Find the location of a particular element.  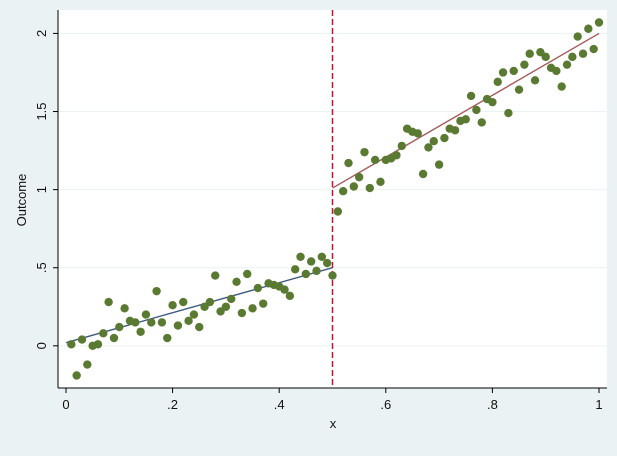

x-tick-label-4: .8 is located at coordinates (492, 404).